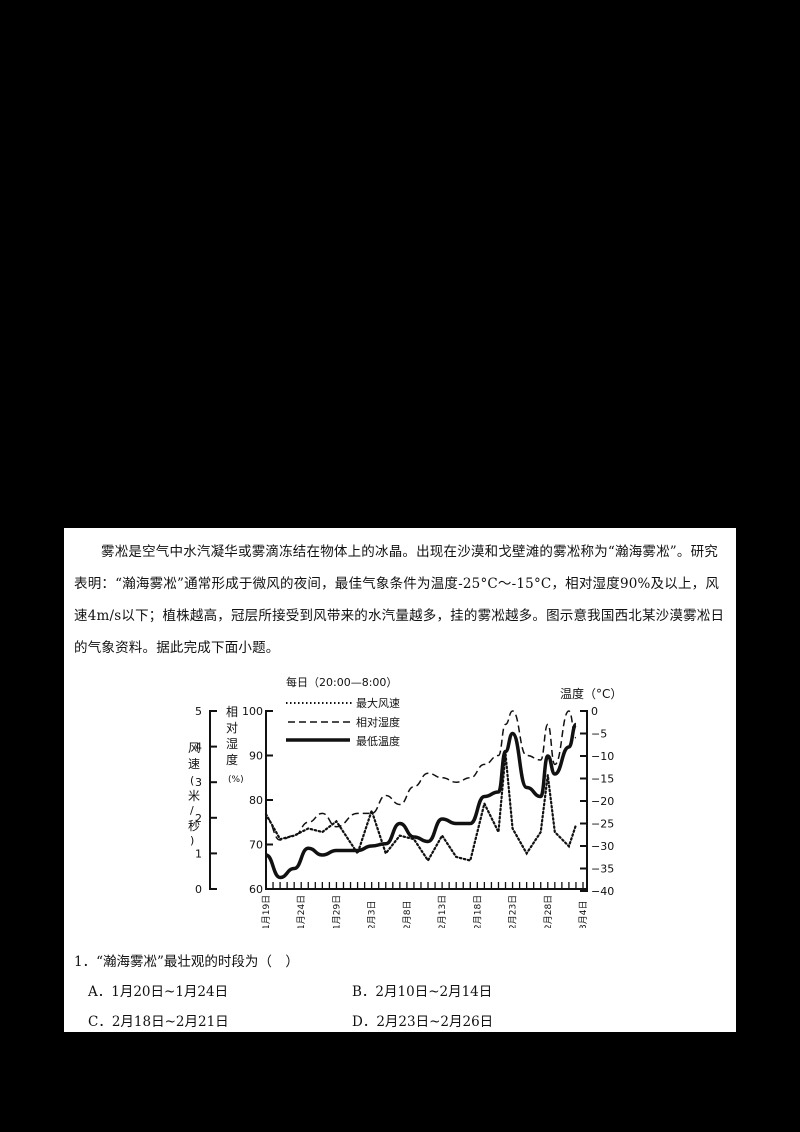  I want to click on wind-axis-label: 风 速 ( 米 / 秒 ), so click(194, 794).